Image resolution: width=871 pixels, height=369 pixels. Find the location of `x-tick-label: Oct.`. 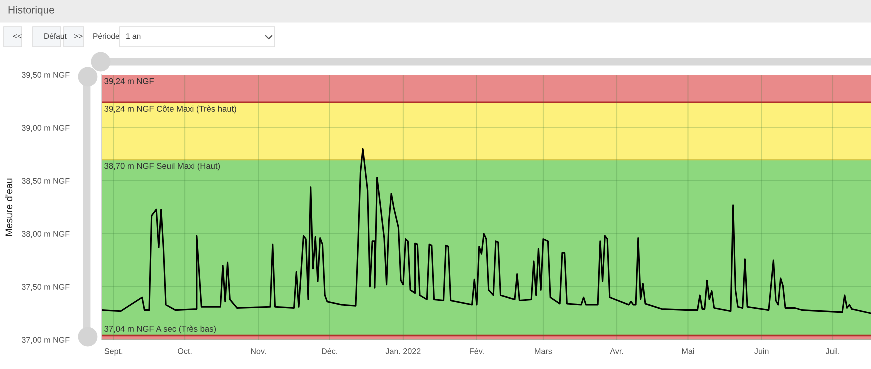

x-tick-label: Oct. is located at coordinates (185, 351).